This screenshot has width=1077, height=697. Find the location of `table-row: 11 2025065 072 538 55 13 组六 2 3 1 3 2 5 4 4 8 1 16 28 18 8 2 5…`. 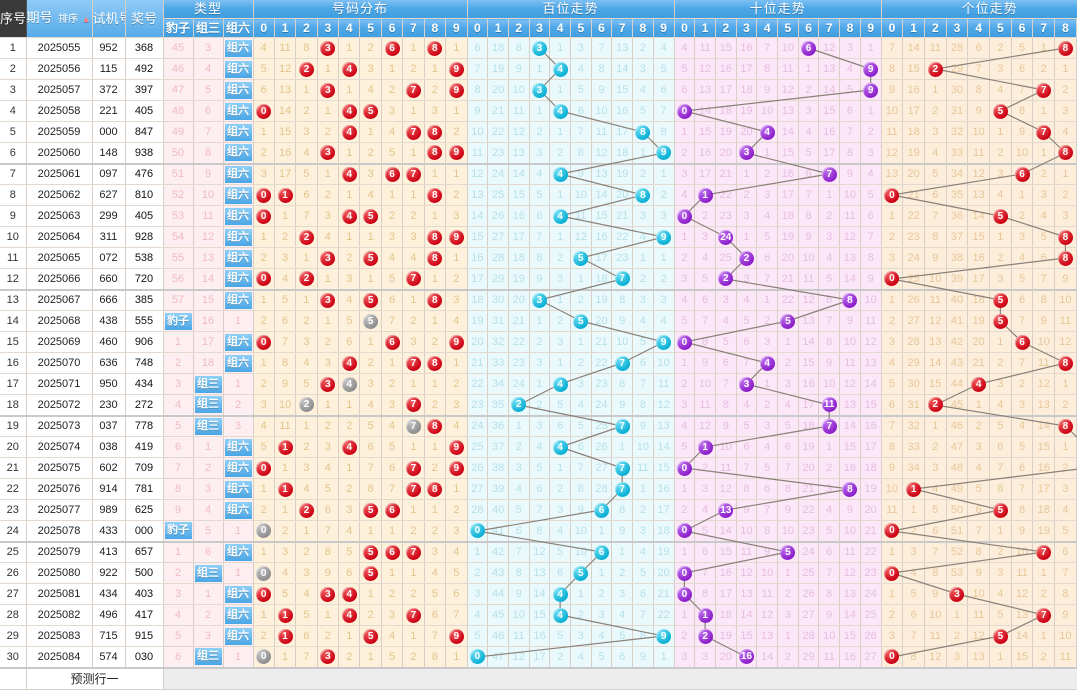

table-row: 11 2025065 072 538 55 13 组六 2 3 1 3 2 5 4 4 8 1 16 28 18 8 2 5… is located at coordinates (538, 258).